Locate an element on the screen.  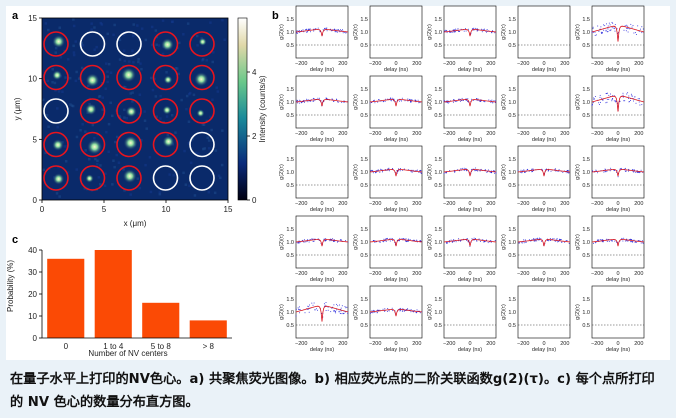
histogram-y-tick-label: 0 is located at coordinates (35, 338).